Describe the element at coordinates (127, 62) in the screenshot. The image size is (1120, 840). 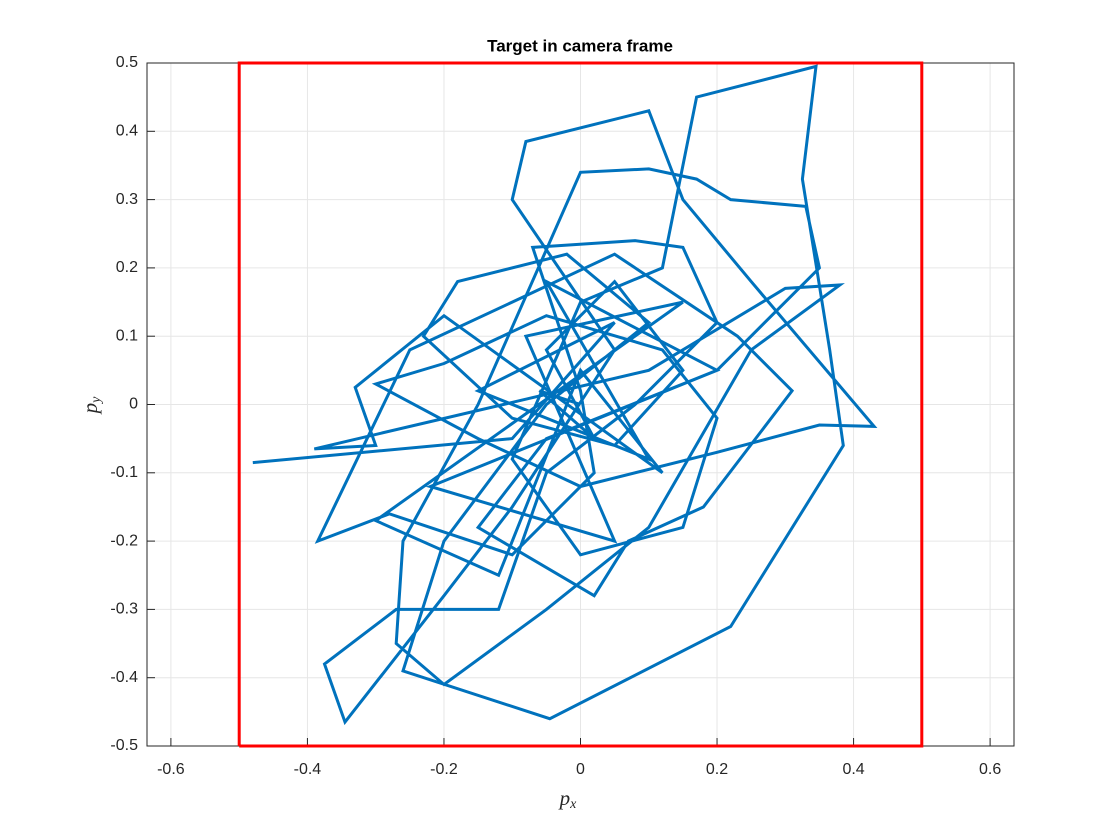
I see `y-tick-label: 0.5` at that location.